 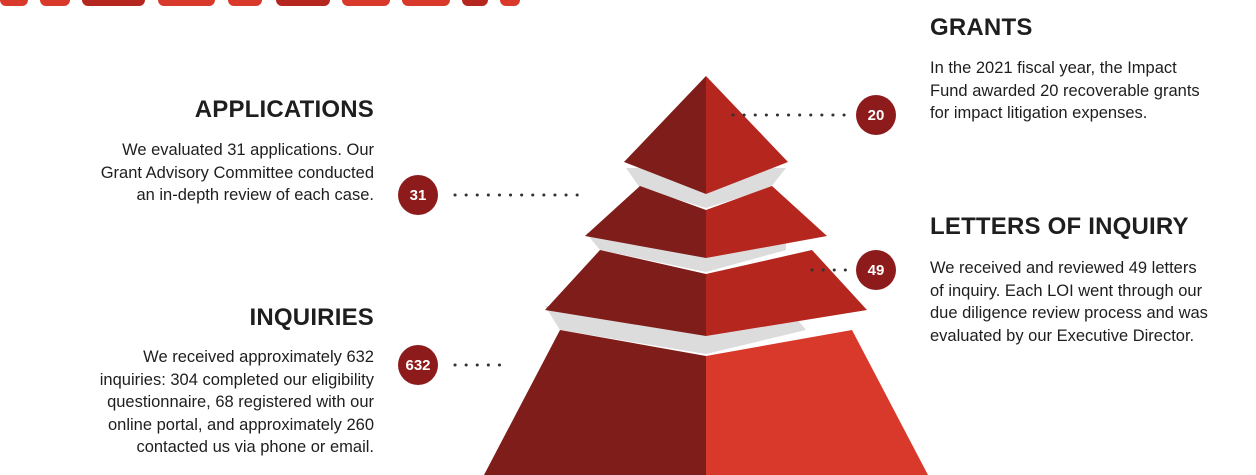 I want to click on pyramid-tier-3-left, so click(x=625, y=293).